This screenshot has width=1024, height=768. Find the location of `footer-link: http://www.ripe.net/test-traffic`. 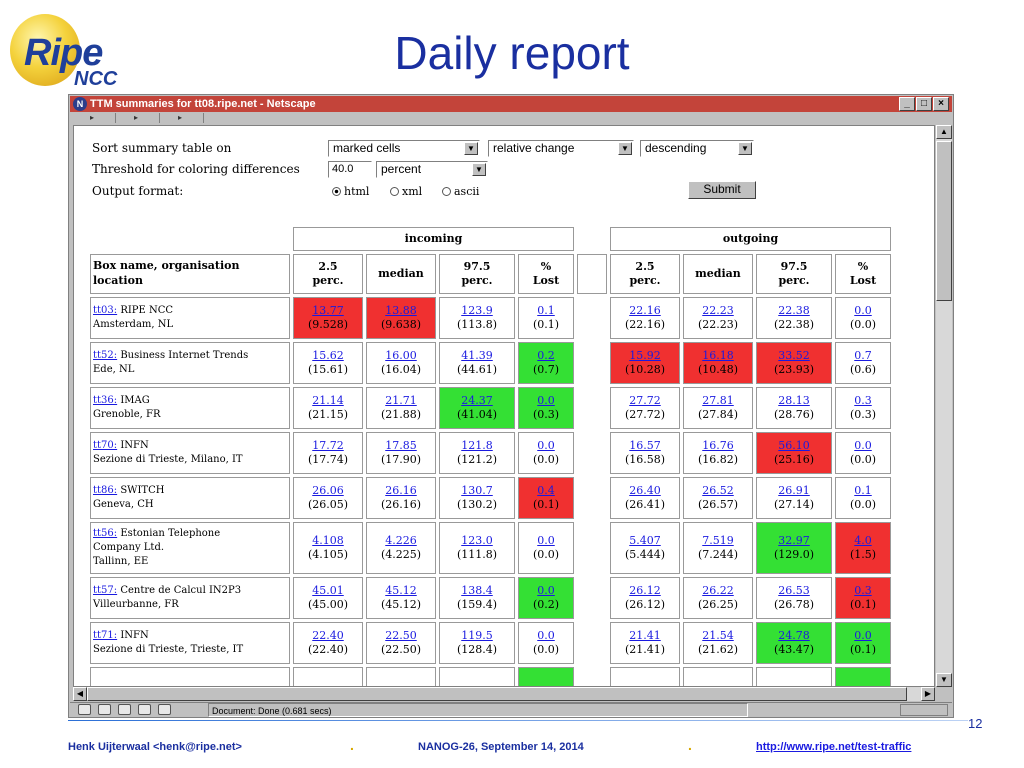

footer-link: http://www.ripe.net/test-traffic is located at coordinates (834, 747).